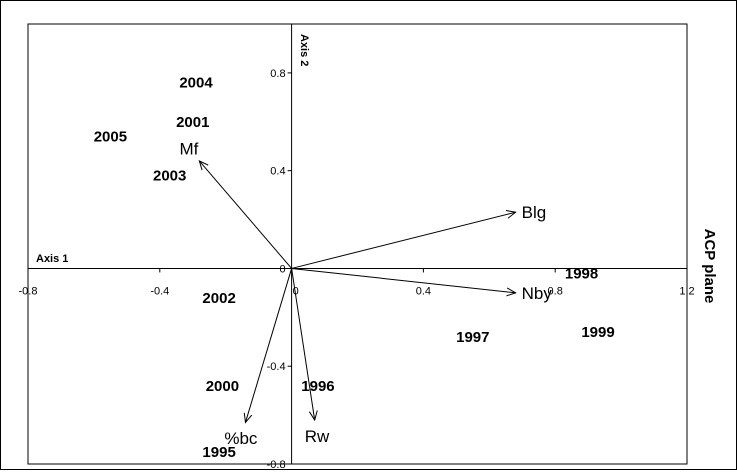 The image size is (737, 475). Describe the element at coordinates (276, 464) in the screenshot. I see `y-tick-label: -0.8` at that location.